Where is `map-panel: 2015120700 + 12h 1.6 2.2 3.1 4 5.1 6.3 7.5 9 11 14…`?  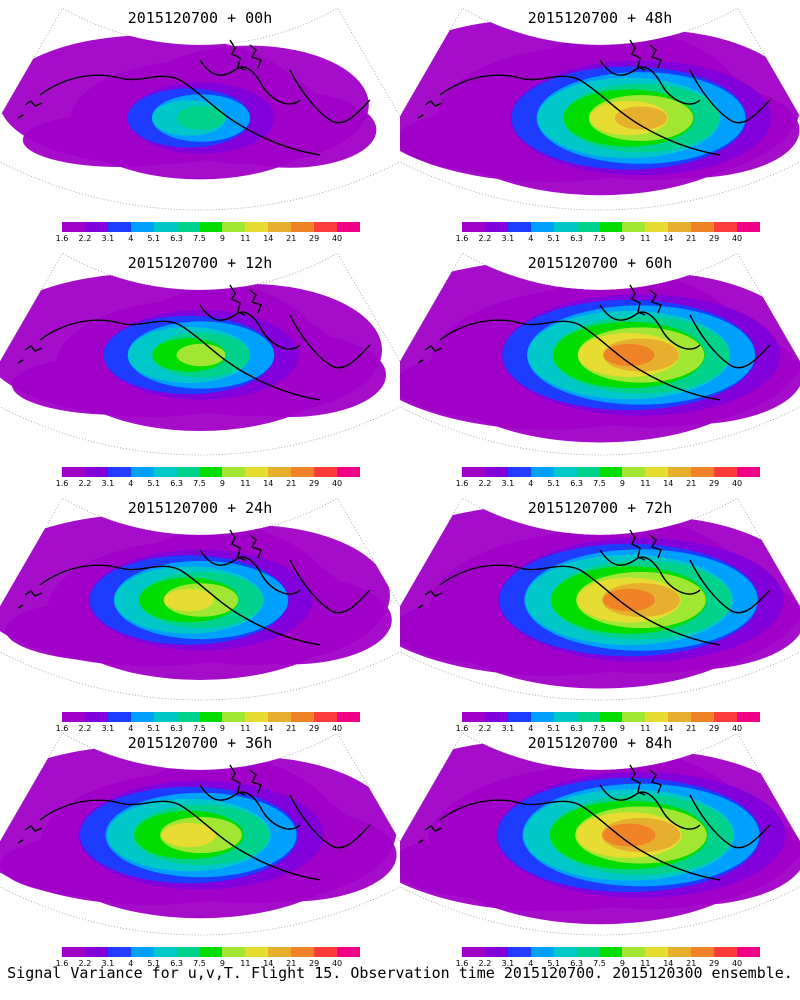 map-panel: 2015120700 + 12h 1.6 2.2 3.1 4 5.1 6.3 7.5 9 11 14… is located at coordinates (200, 367).